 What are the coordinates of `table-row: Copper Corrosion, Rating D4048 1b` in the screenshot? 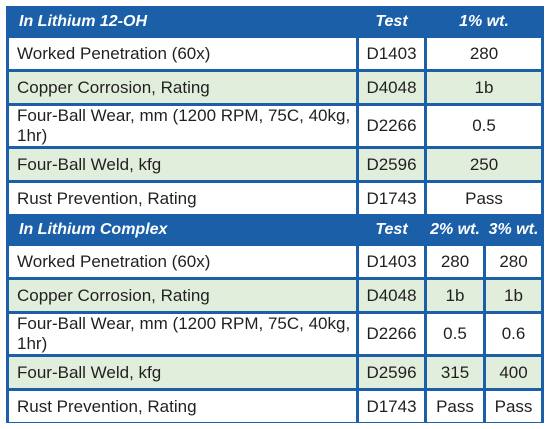 It's located at (275, 87).